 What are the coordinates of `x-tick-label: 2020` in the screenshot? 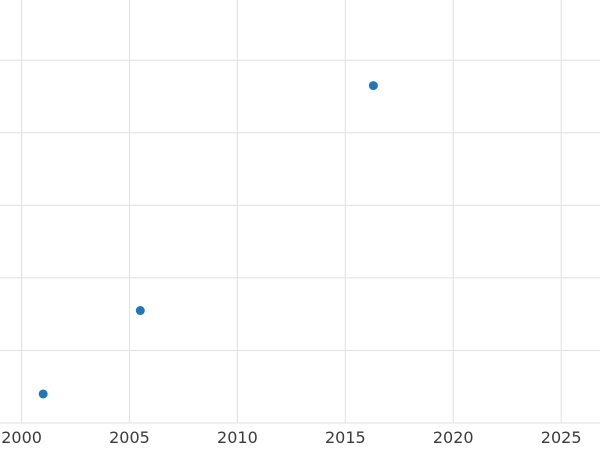 It's located at (453, 437).